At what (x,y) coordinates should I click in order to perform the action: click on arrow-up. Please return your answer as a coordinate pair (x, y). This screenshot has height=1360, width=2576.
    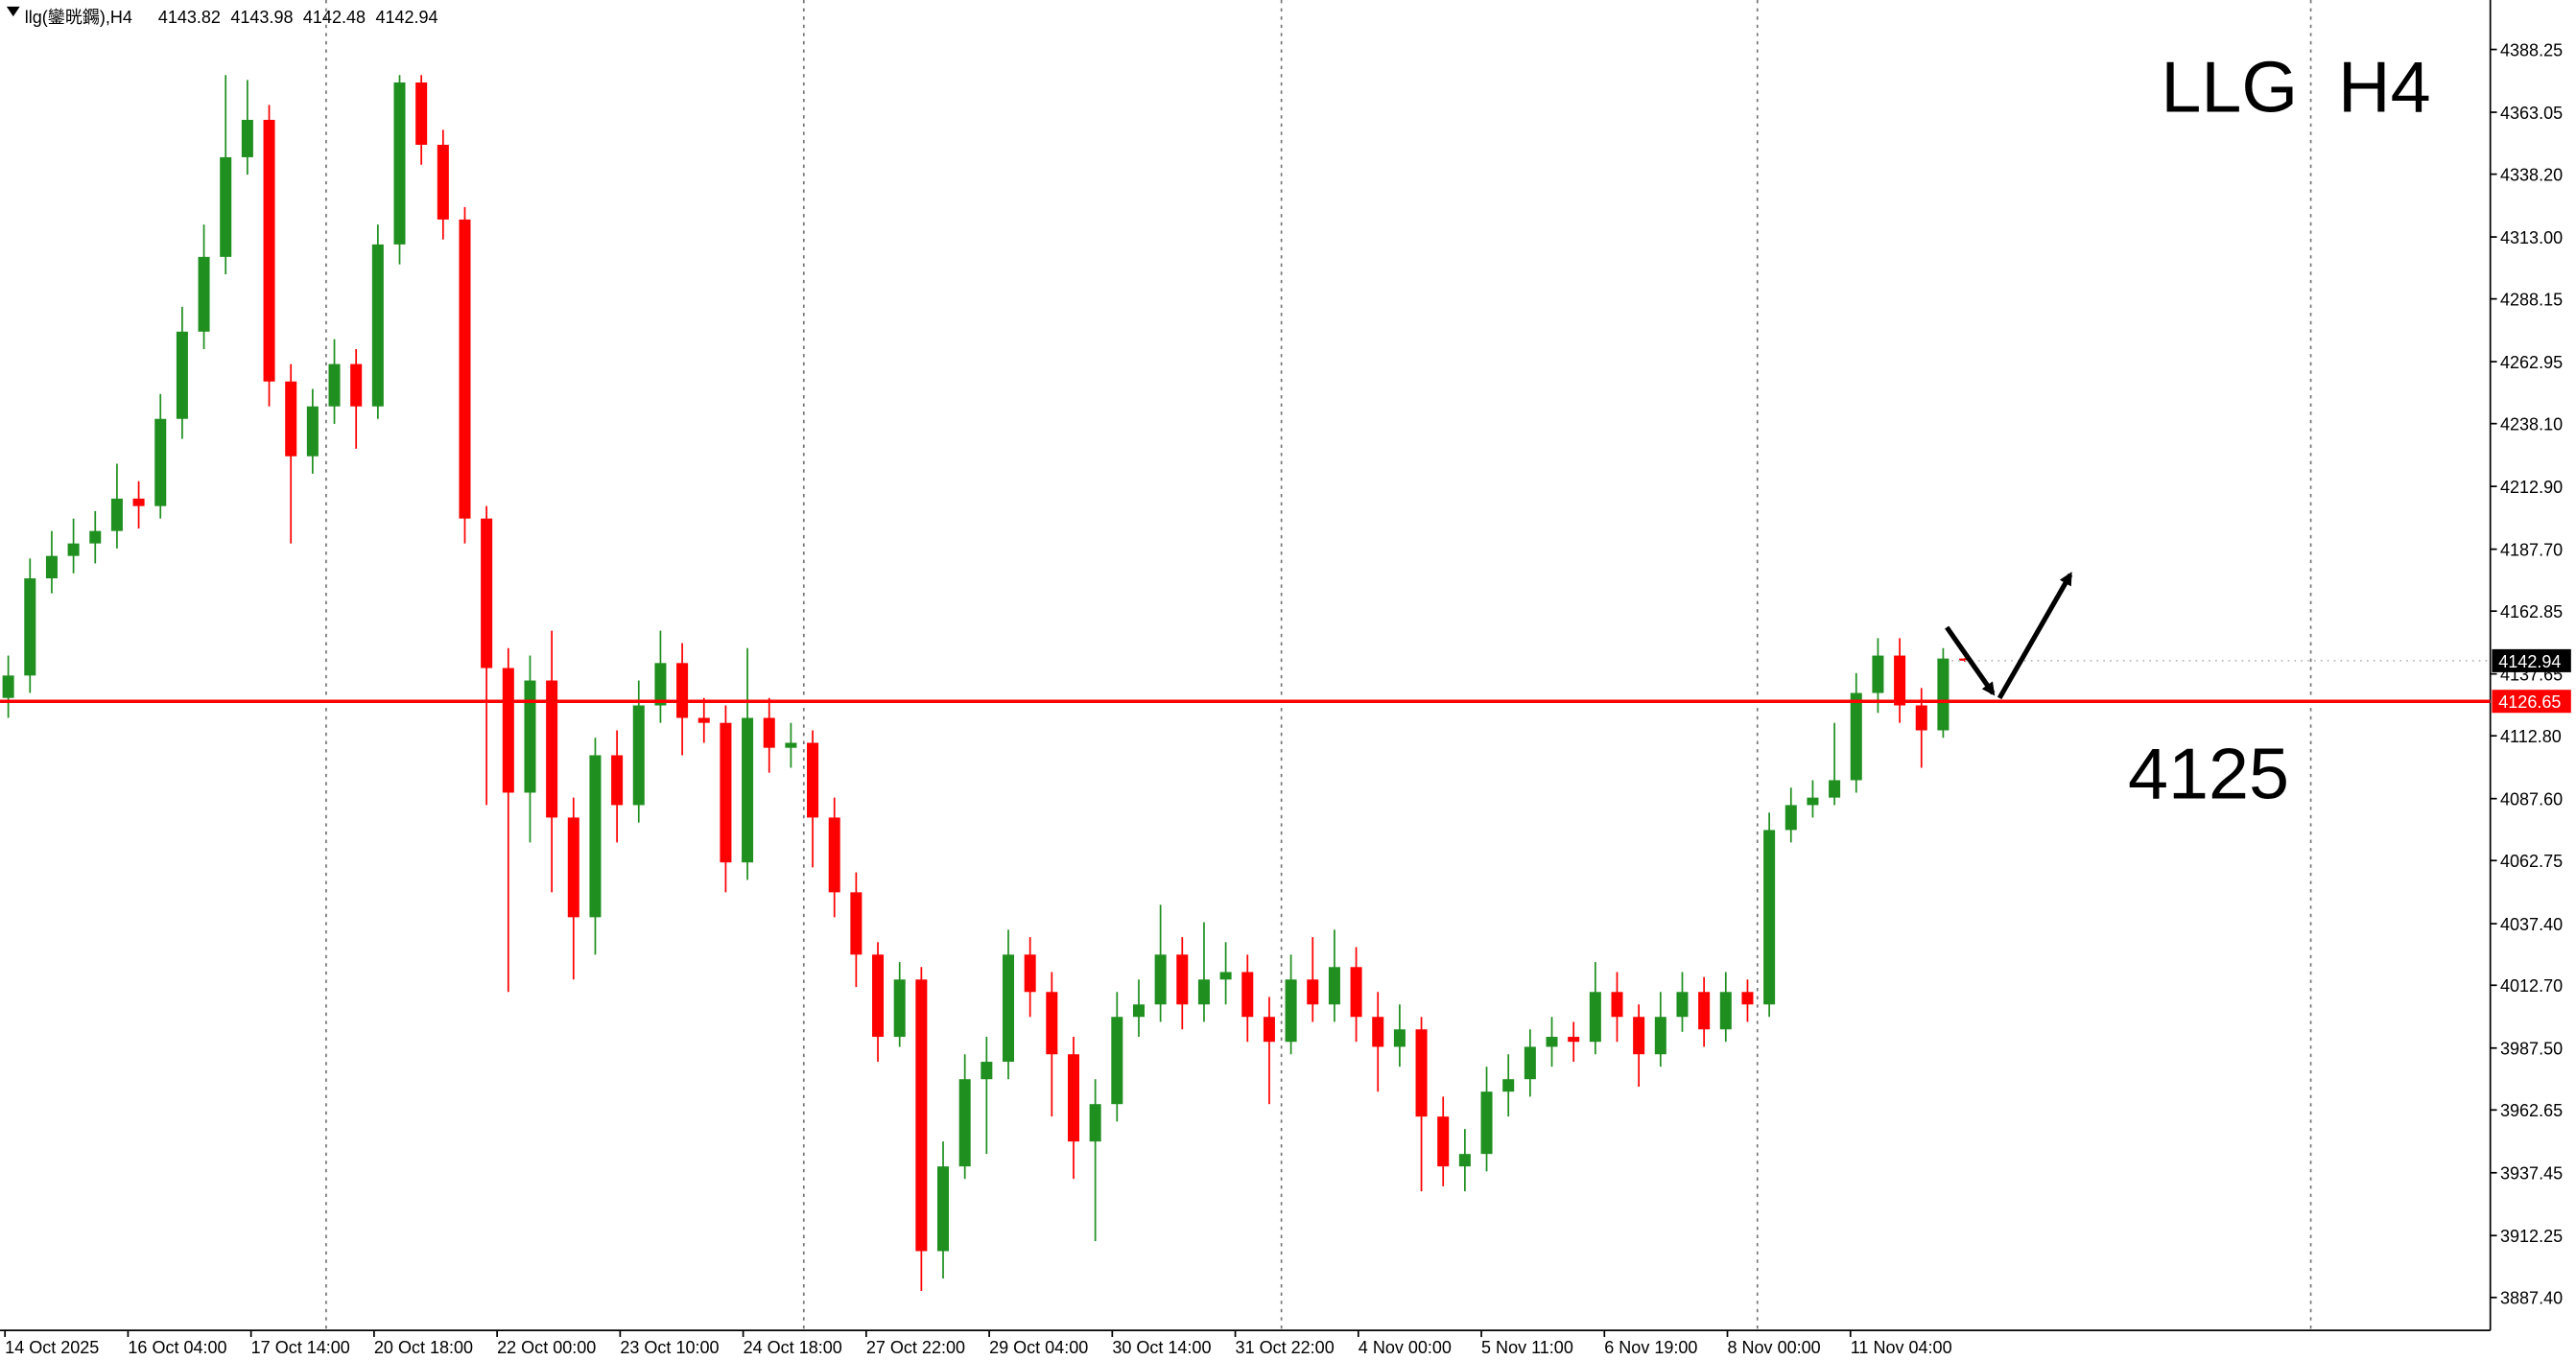
    Looking at the image, I should click on (2035, 636).